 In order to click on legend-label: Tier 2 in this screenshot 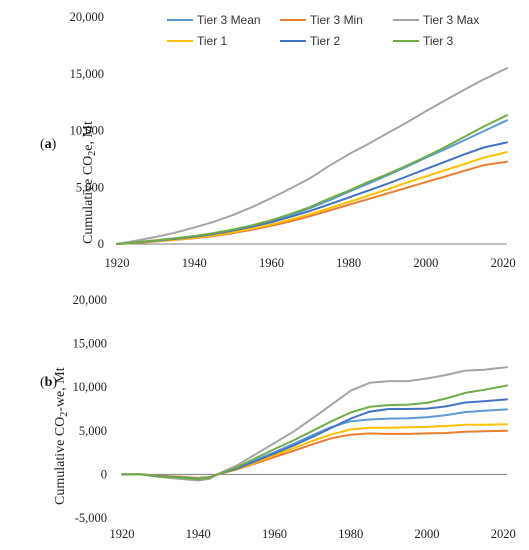, I will do `click(325, 41)`.